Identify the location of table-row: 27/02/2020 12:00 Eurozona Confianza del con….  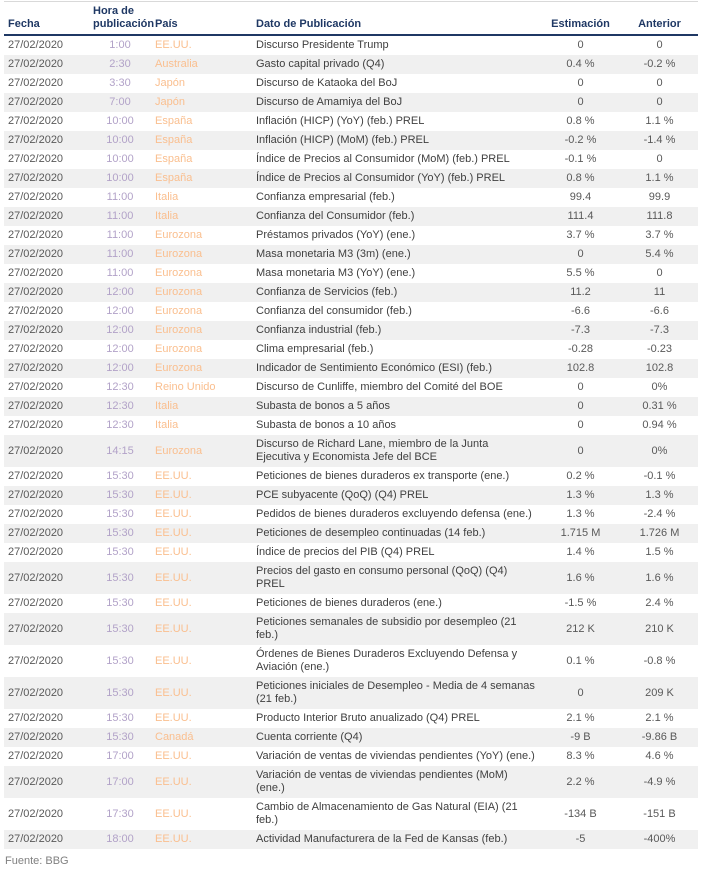
(351, 311).